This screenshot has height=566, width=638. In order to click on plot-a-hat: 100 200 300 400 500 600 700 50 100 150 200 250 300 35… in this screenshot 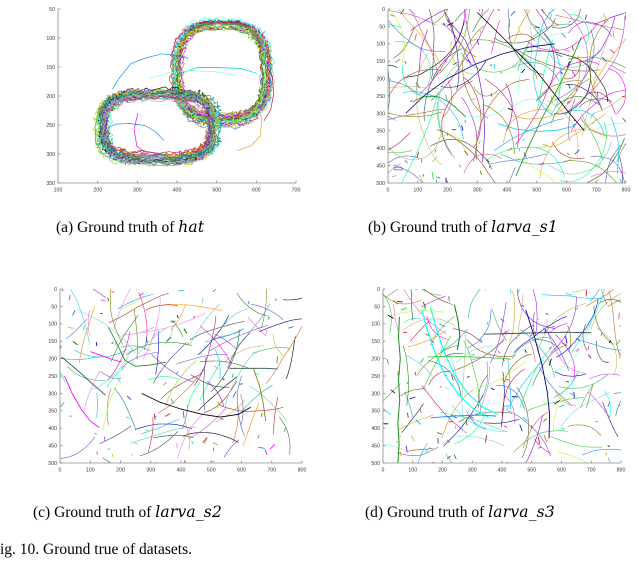, I will do `click(173, 100)`.